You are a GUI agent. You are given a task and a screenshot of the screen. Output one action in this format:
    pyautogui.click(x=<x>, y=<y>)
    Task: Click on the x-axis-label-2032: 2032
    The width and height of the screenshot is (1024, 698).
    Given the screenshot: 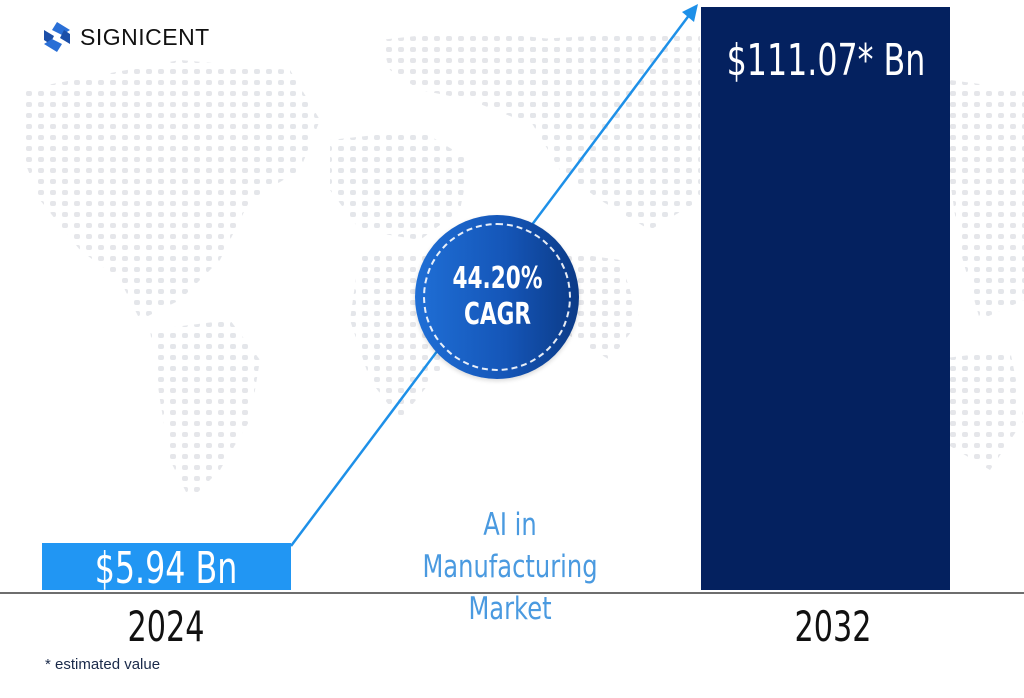 What is the action you would take?
    pyautogui.click(x=833, y=626)
    